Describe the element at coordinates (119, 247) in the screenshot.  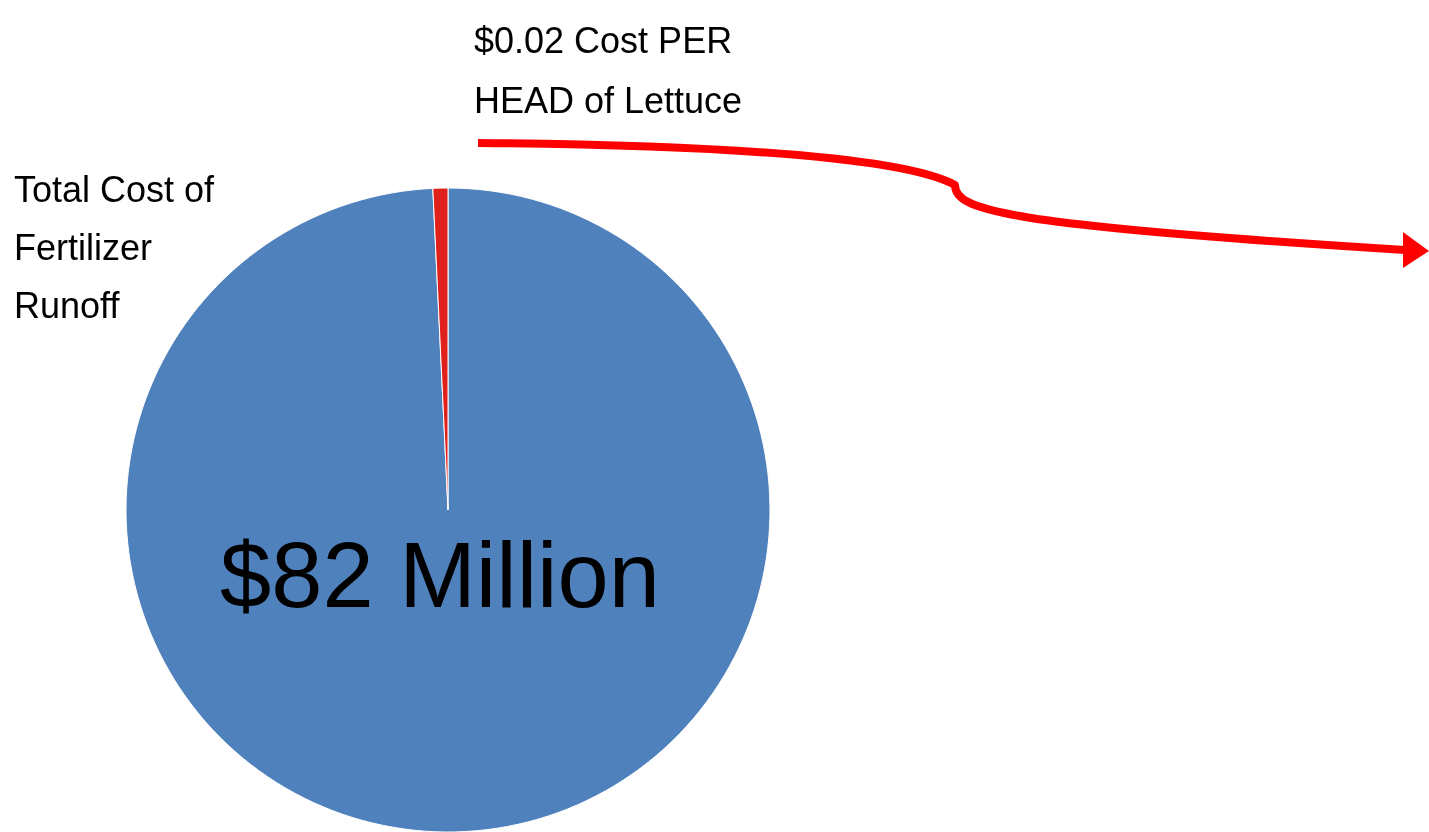
I see `slice-label: Total Cost of Fertilizer Runoff` at that location.